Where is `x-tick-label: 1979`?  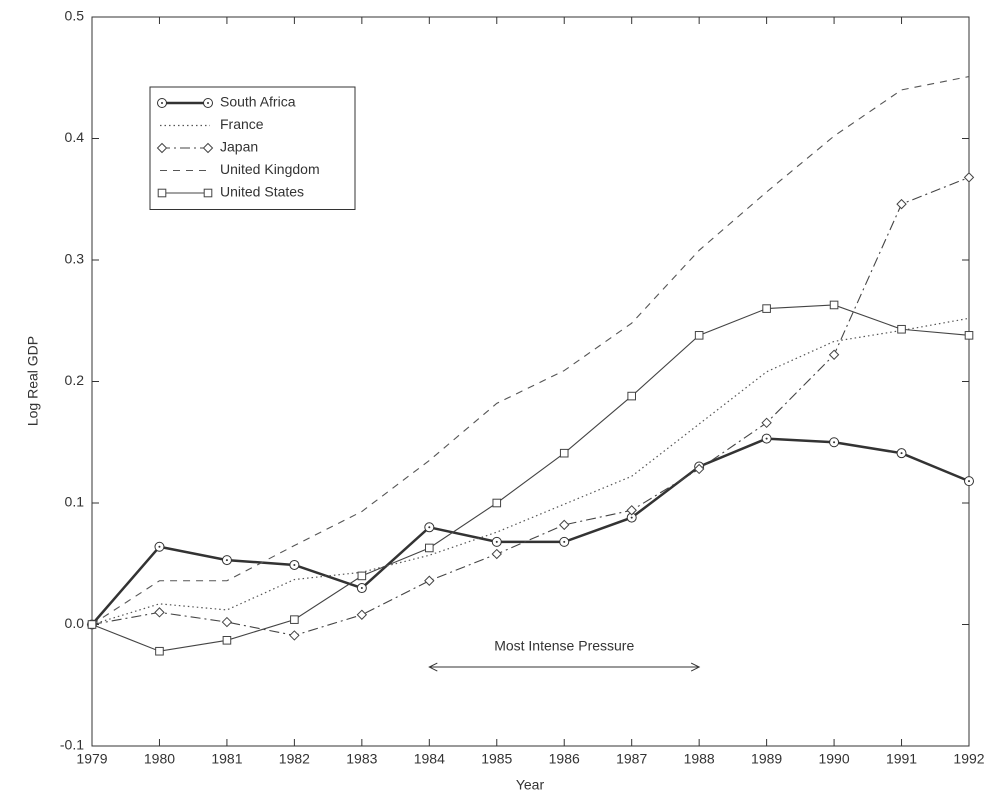 x-tick-label: 1979 is located at coordinates (91, 759).